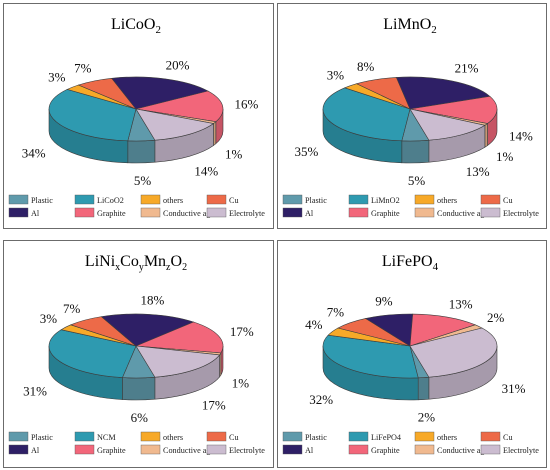 The width and height of the screenshot is (550, 470). I want to click on pct-label-ncm: 31%, so click(35, 391).